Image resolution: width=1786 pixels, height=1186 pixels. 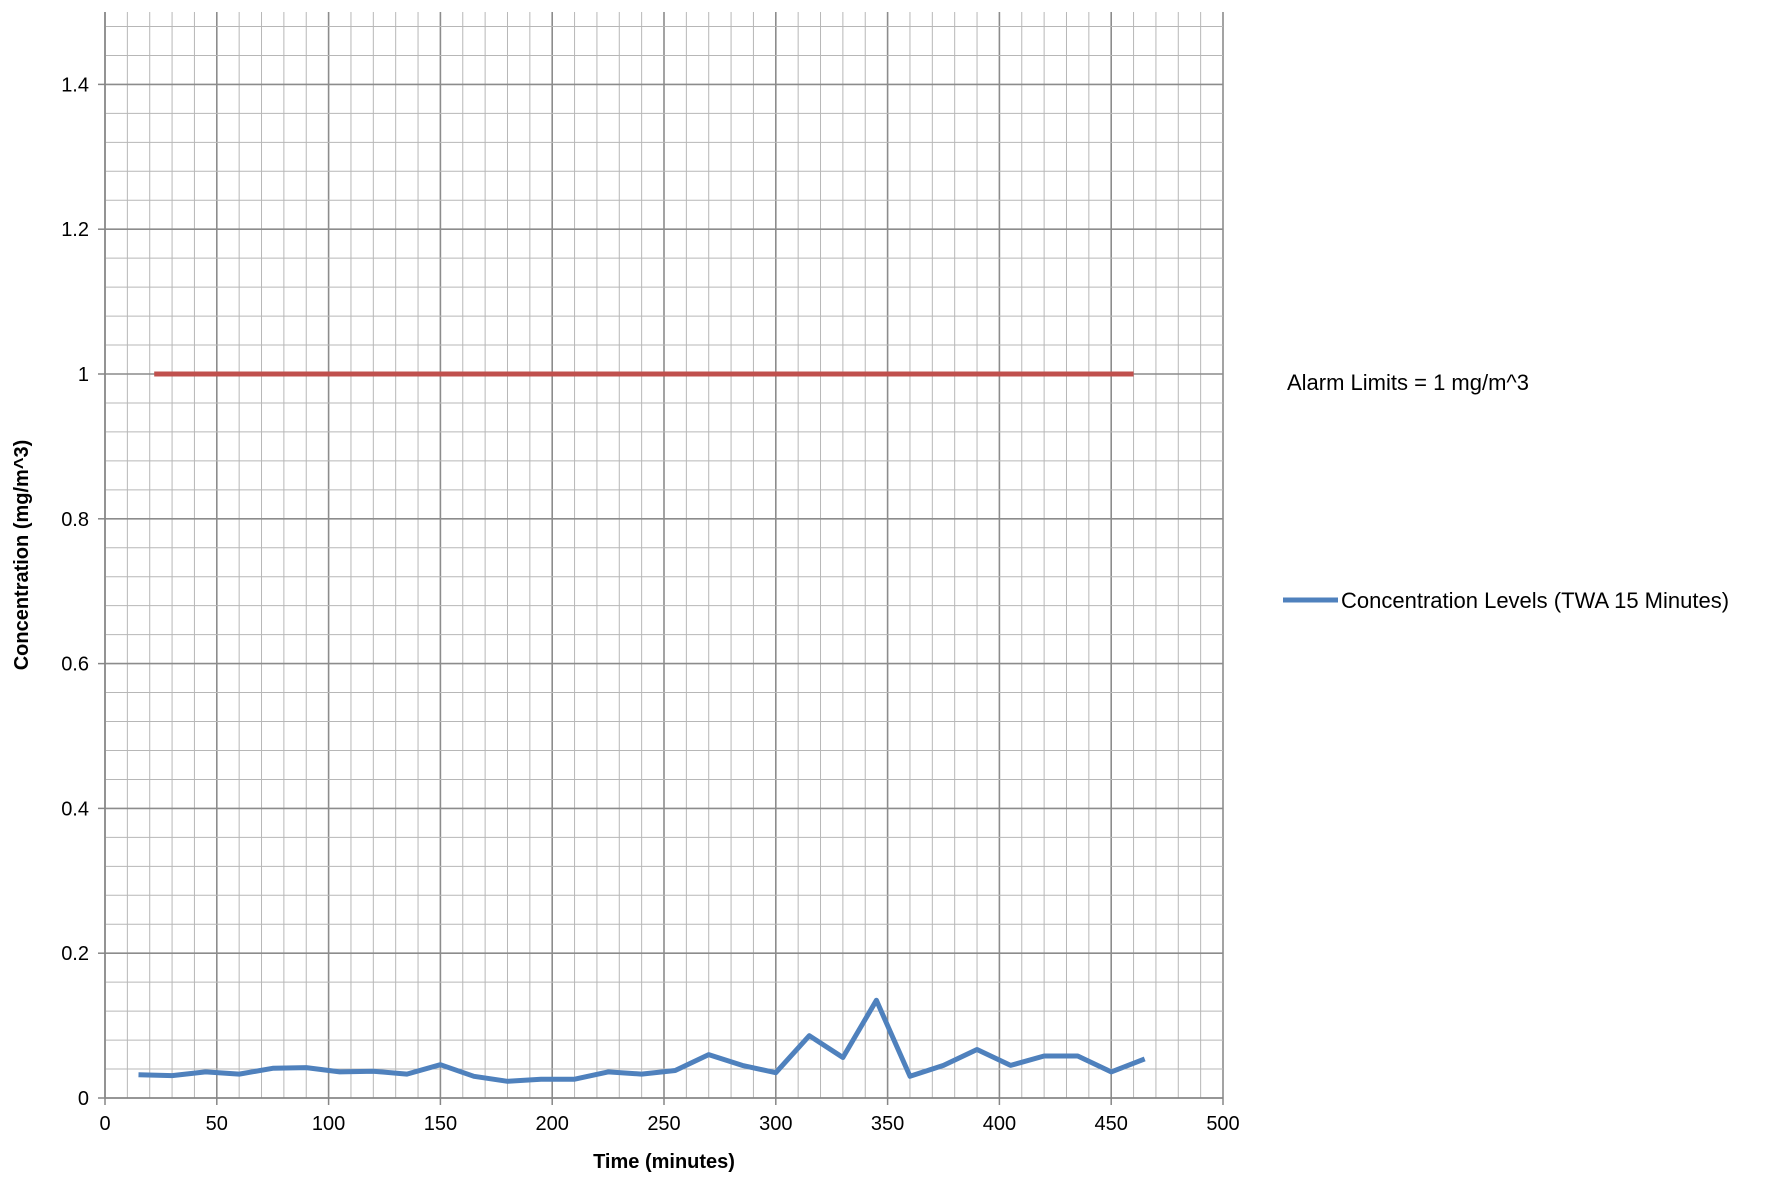 What do you see at coordinates (75, 954) in the screenshot?
I see `y-tick-label: 0.2` at bounding box center [75, 954].